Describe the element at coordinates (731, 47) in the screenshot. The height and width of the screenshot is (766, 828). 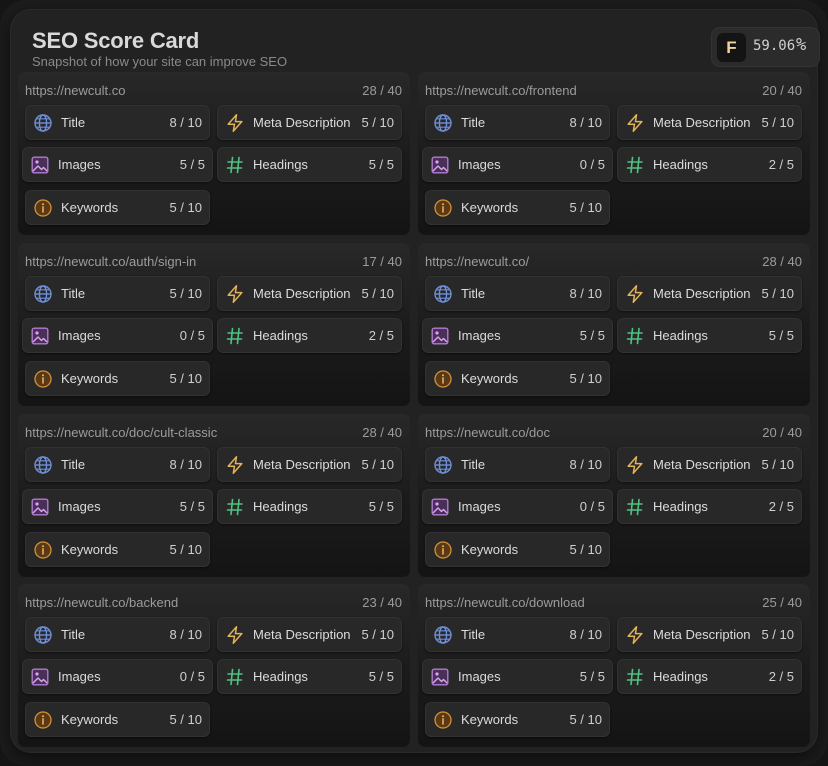
I see `grade-letter: F` at that location.